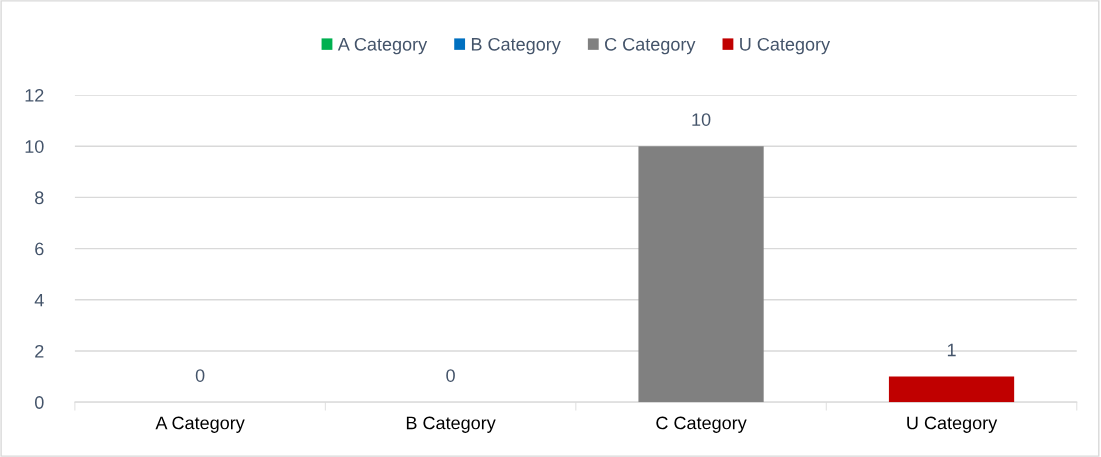 This screenshot has height=457, width=1101. Describe the element at coordinates (34, 146) in the screenshot. I see `y-tick-label: 10` at that location.